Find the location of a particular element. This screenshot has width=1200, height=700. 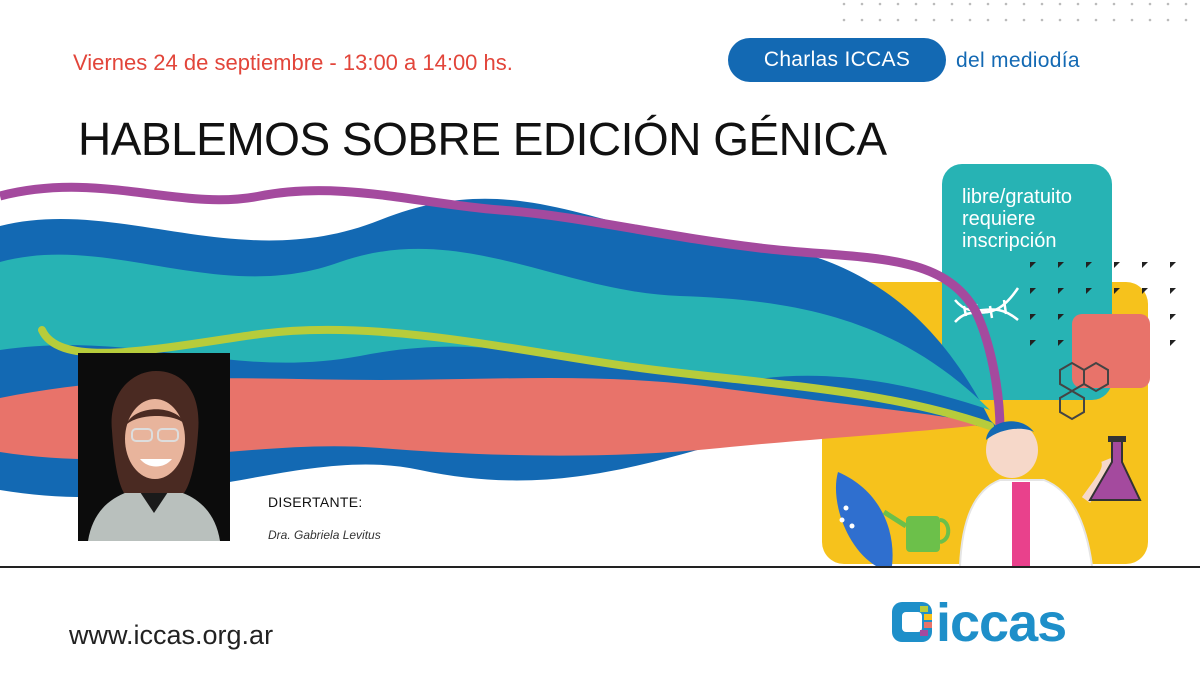

dot-pattern-decoration is located at coordinates (1015, 12).